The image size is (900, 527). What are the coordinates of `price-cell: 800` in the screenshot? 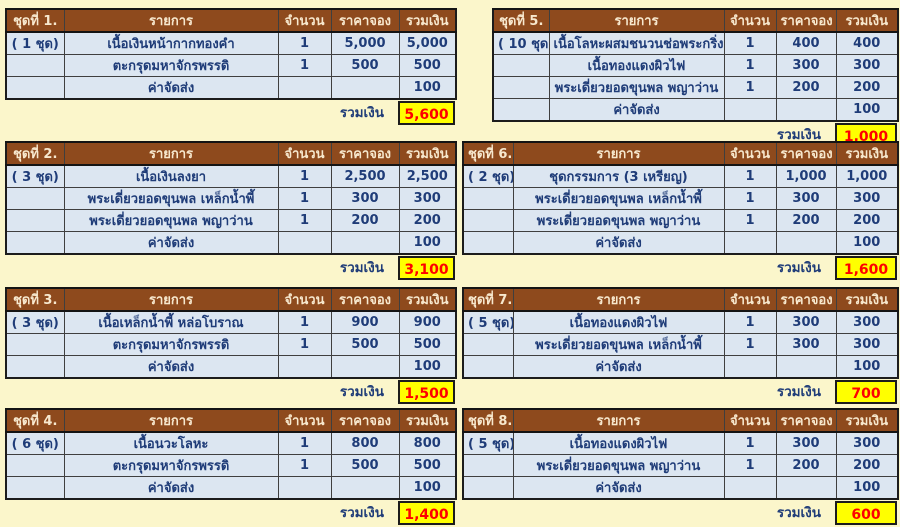 It's located at (365, 443).